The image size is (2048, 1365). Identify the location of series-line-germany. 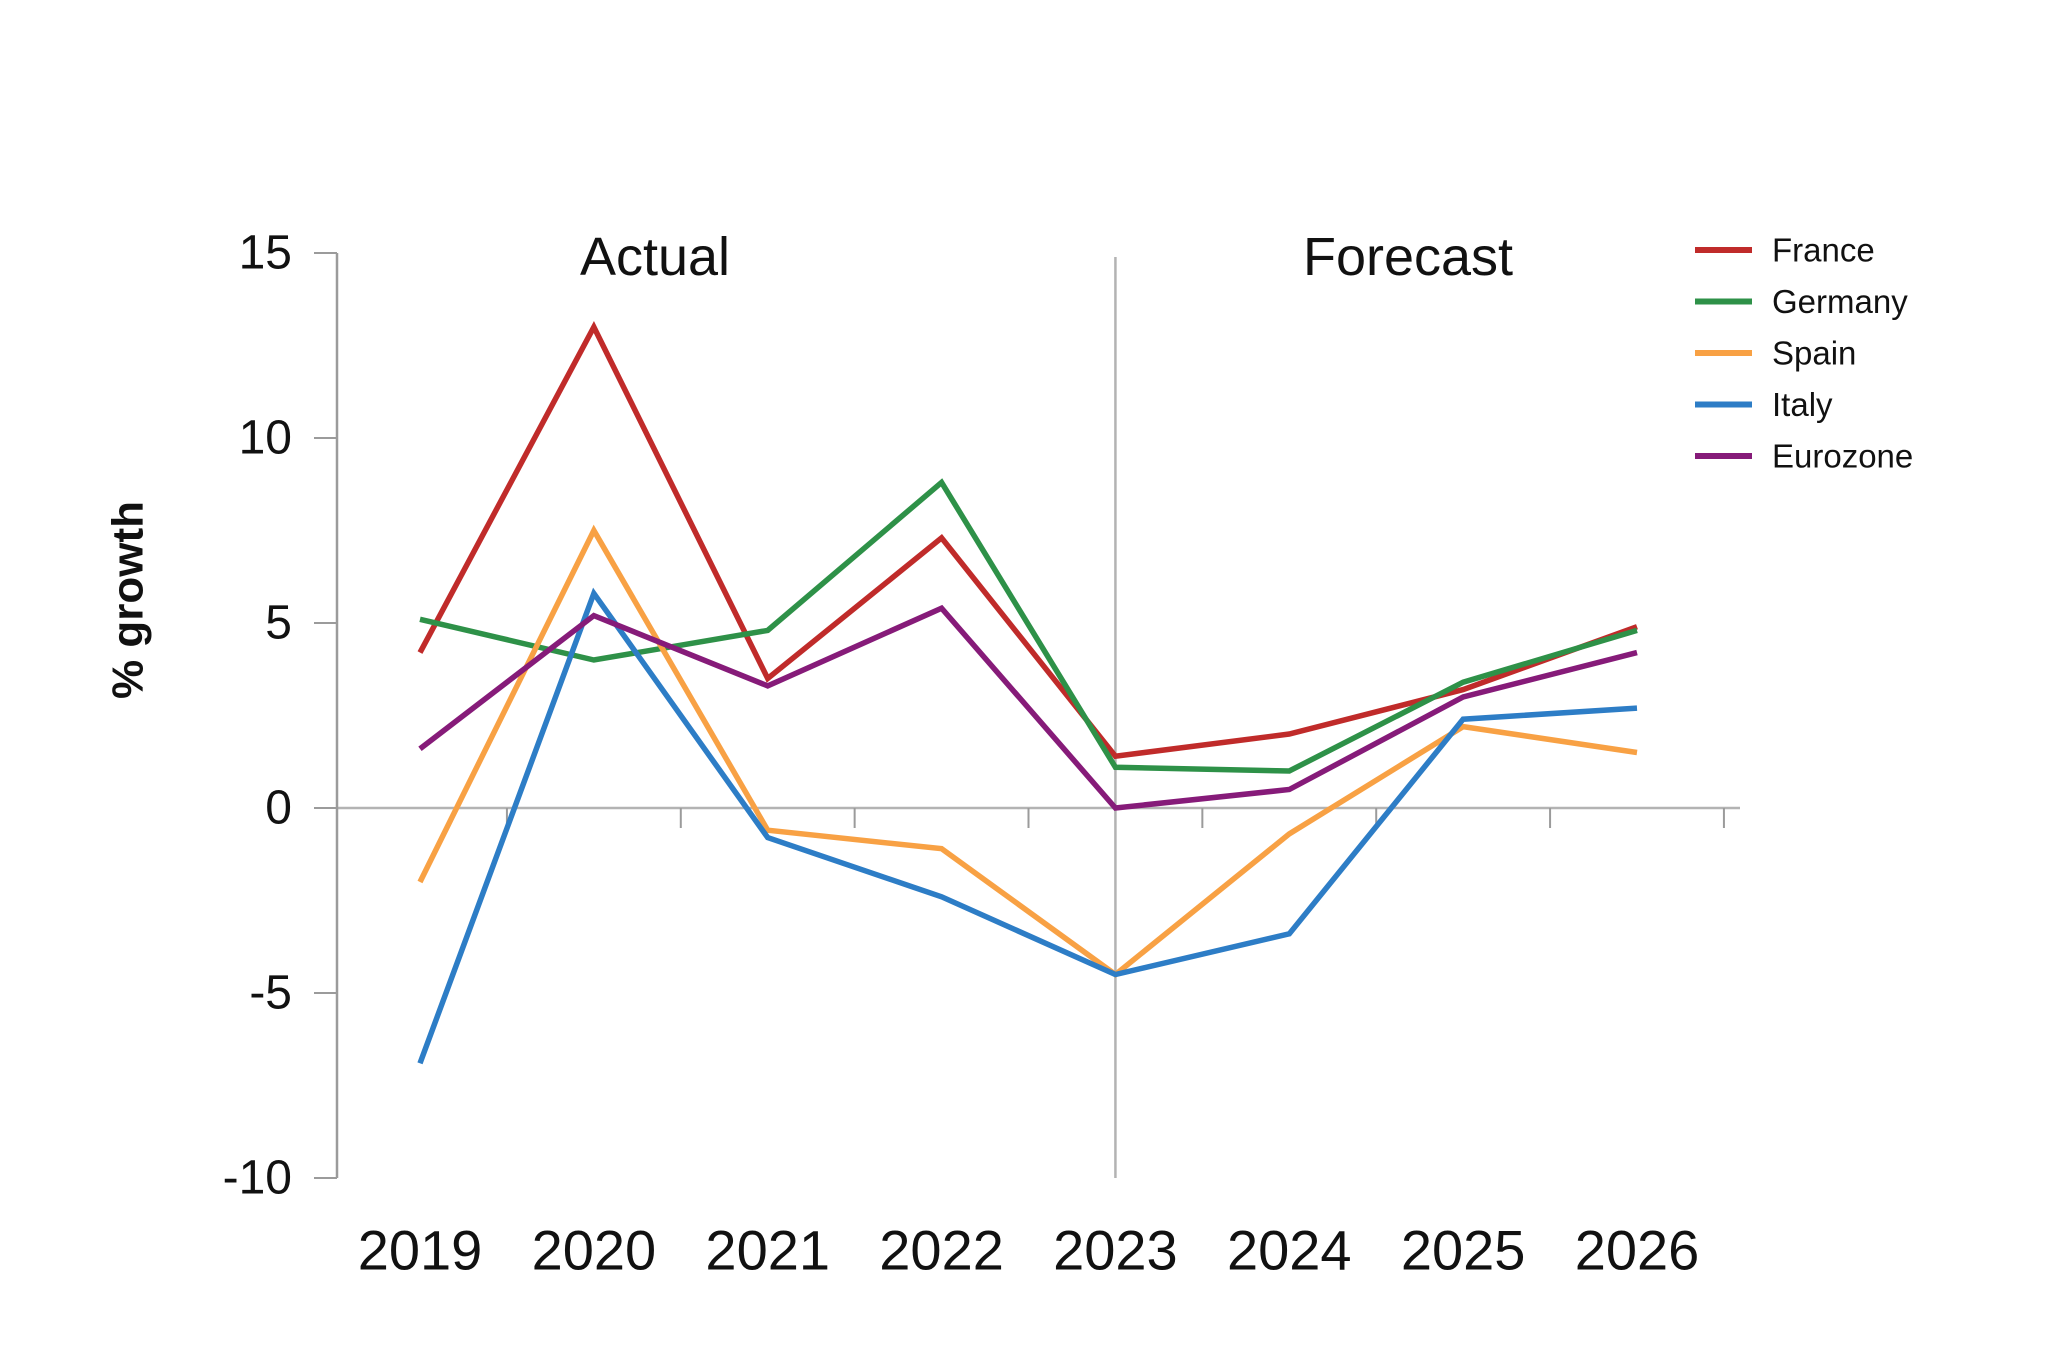
(1028, 626).